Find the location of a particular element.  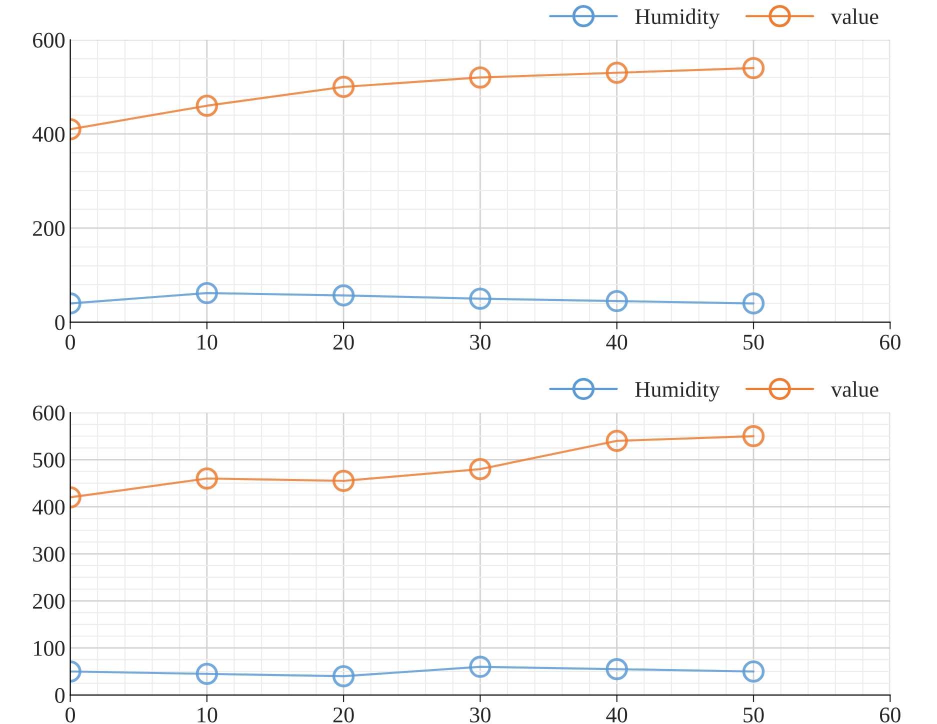

y-tick-label: 100 is located at coordinates (49, 648).